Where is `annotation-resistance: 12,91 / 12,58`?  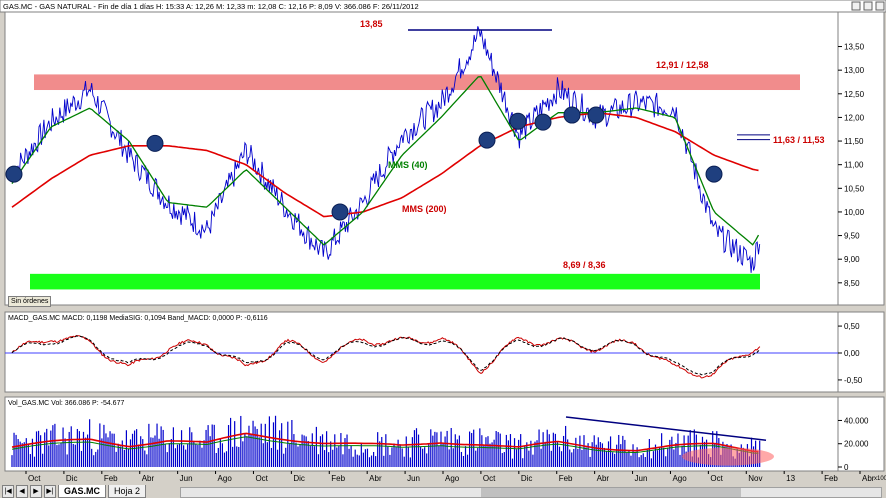
annotation-resistance: 12,91 / 12,58 is located at coordinates (682, 65).